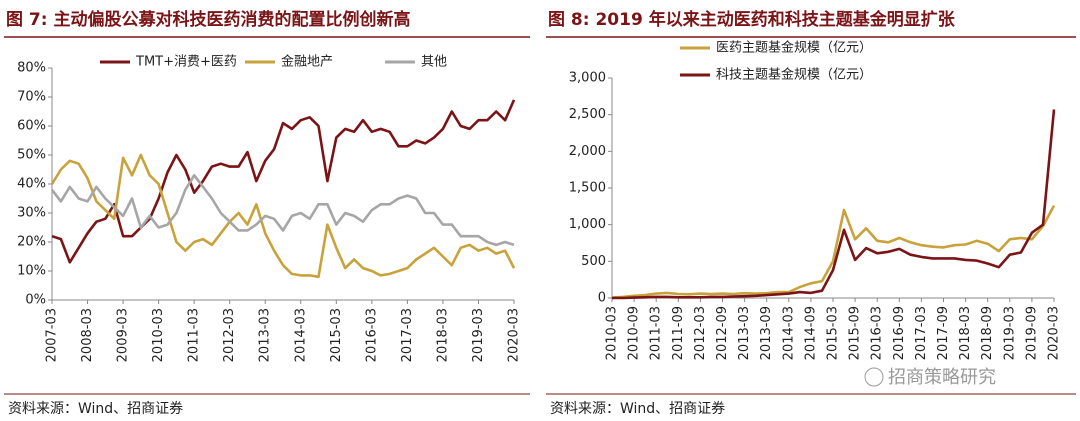  I want to click on x-tick-label: 2007-03, so click(52, 335).